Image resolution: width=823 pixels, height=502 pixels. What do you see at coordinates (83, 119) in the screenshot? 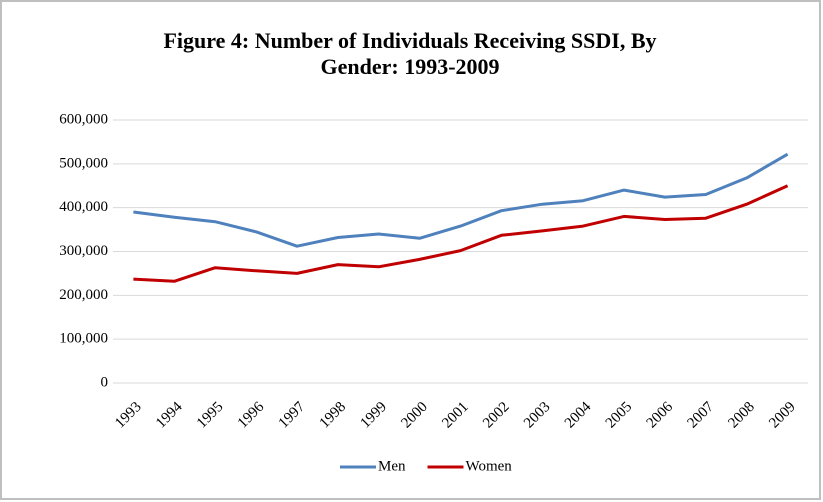
I see `y-tick-label: 600,000` at bounding box center [83, 119].